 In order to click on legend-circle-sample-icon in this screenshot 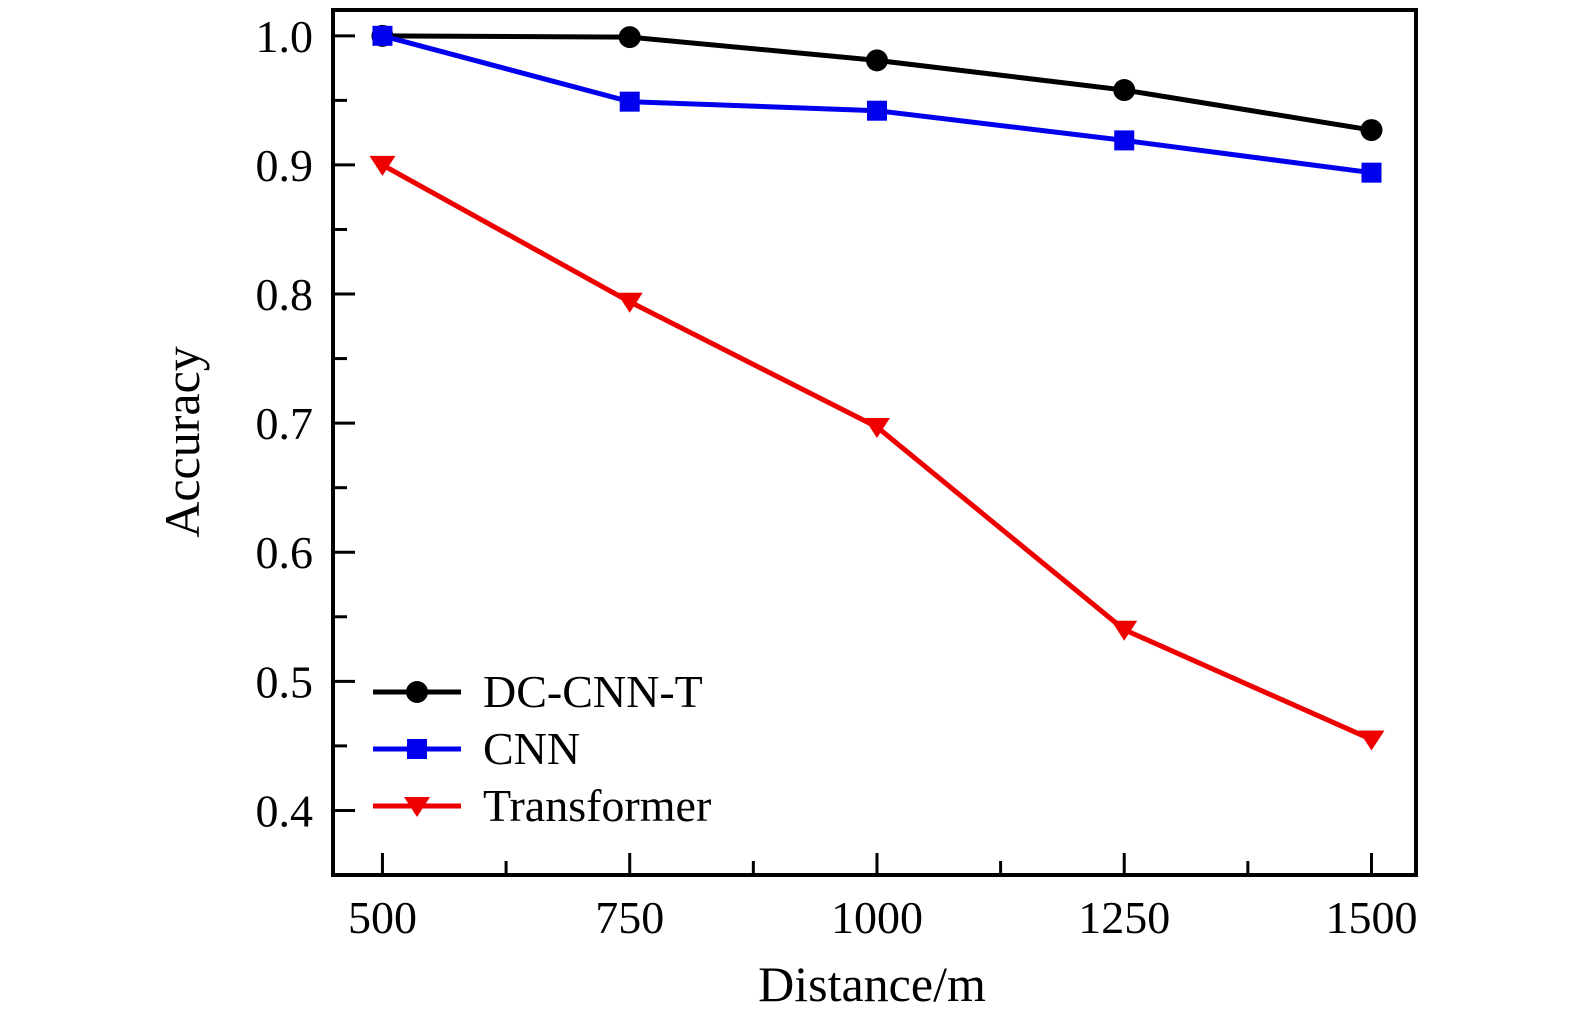, I will do `click(417, 691)`.